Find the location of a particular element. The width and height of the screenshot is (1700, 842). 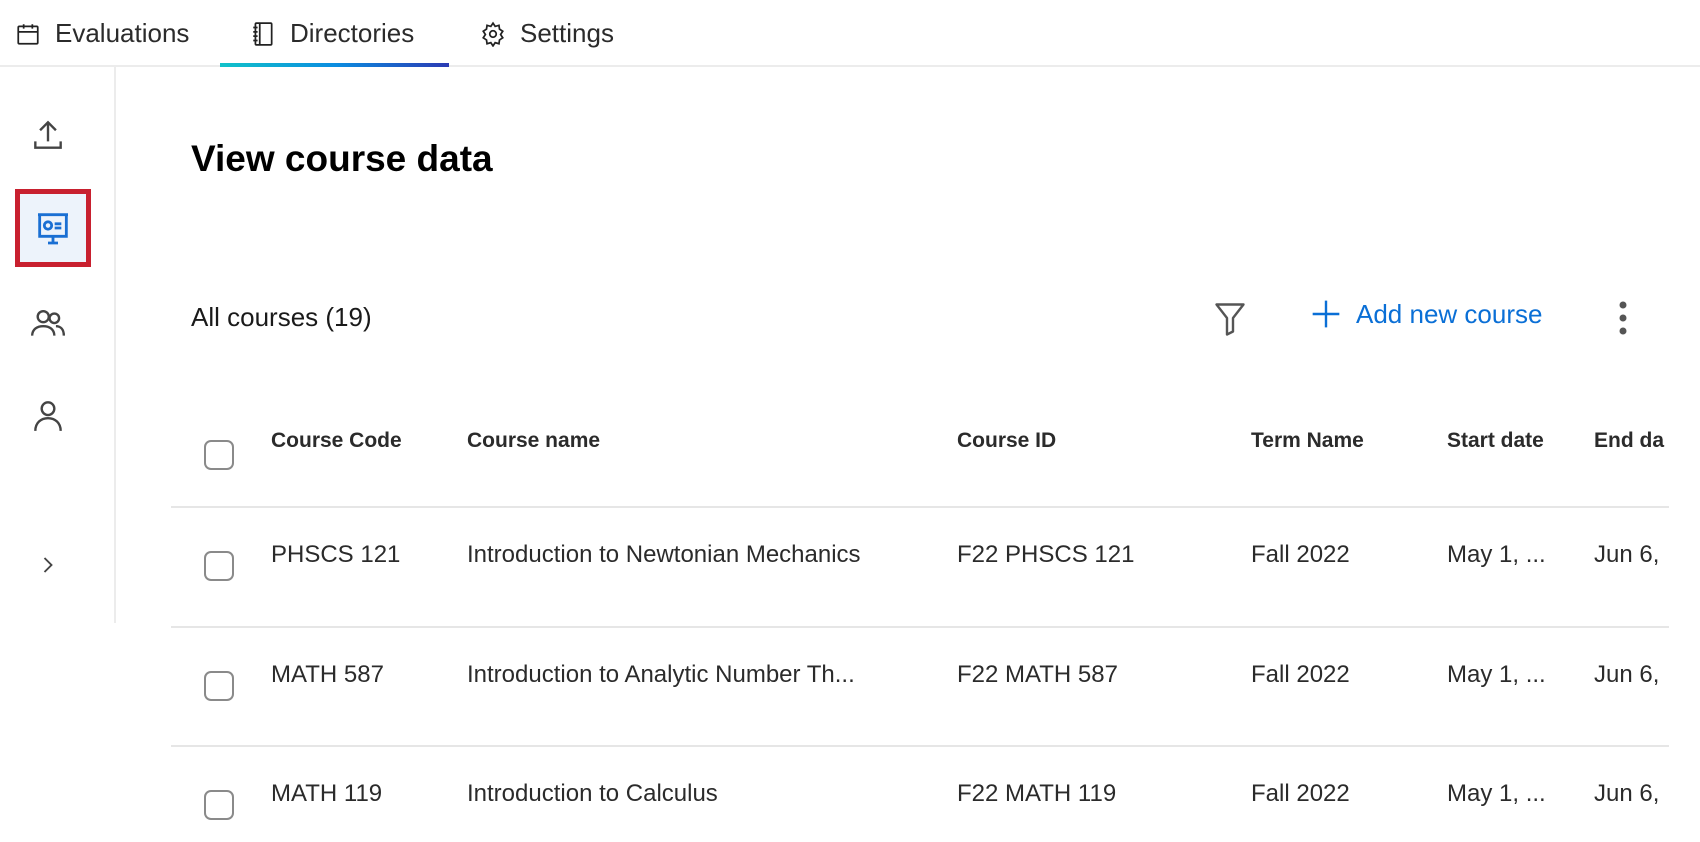

calendar-icon is located at coordinates (28, 34).